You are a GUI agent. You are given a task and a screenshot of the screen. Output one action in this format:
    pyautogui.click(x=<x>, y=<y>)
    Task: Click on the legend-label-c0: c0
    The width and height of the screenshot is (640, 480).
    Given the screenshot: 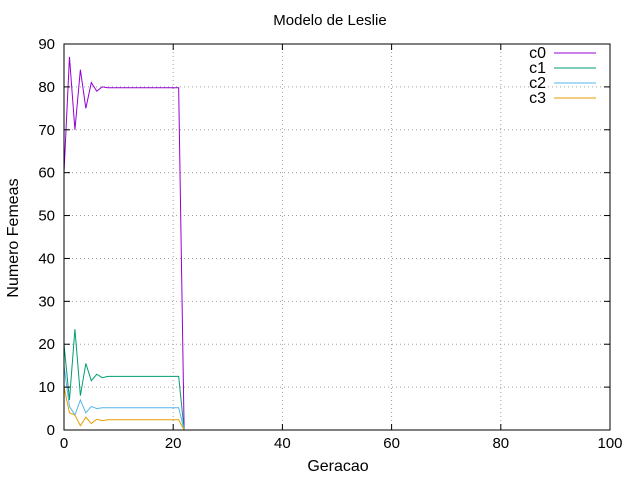 What is the action you would take?
    pyautogui.click(x=537, y=53)
    